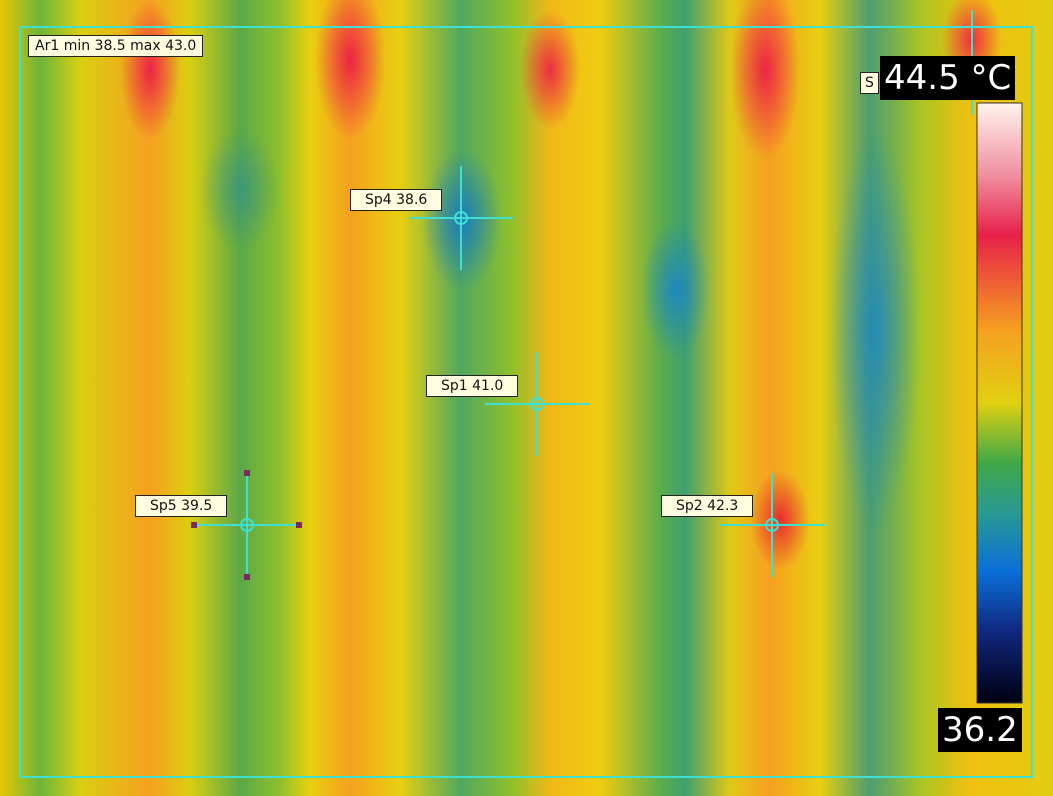 The image size is (1053, 796). Describe the element at coordinates (869, 83) in the screenshot. I see `spot-label: S` at that location.